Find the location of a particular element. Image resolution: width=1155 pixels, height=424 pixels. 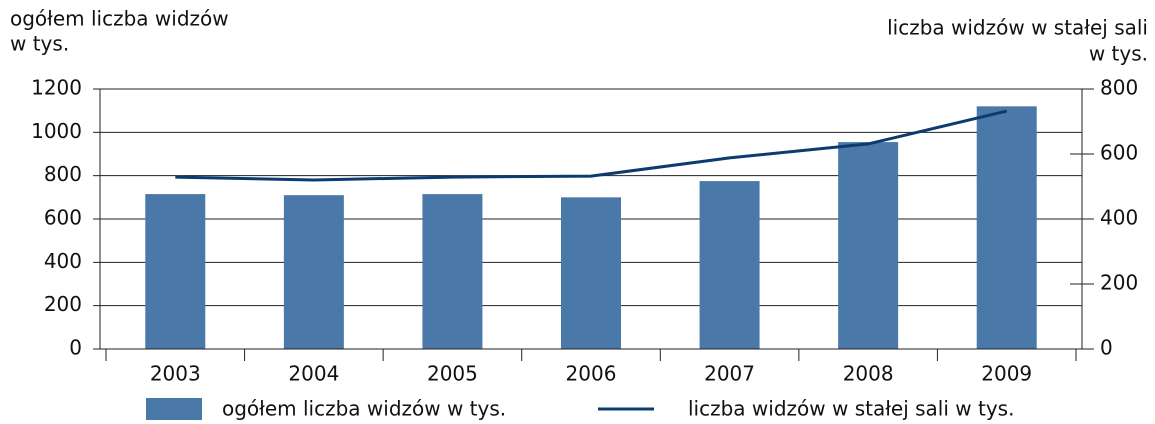

y-tick-label: 1200 is located at coordinates (56, 88).